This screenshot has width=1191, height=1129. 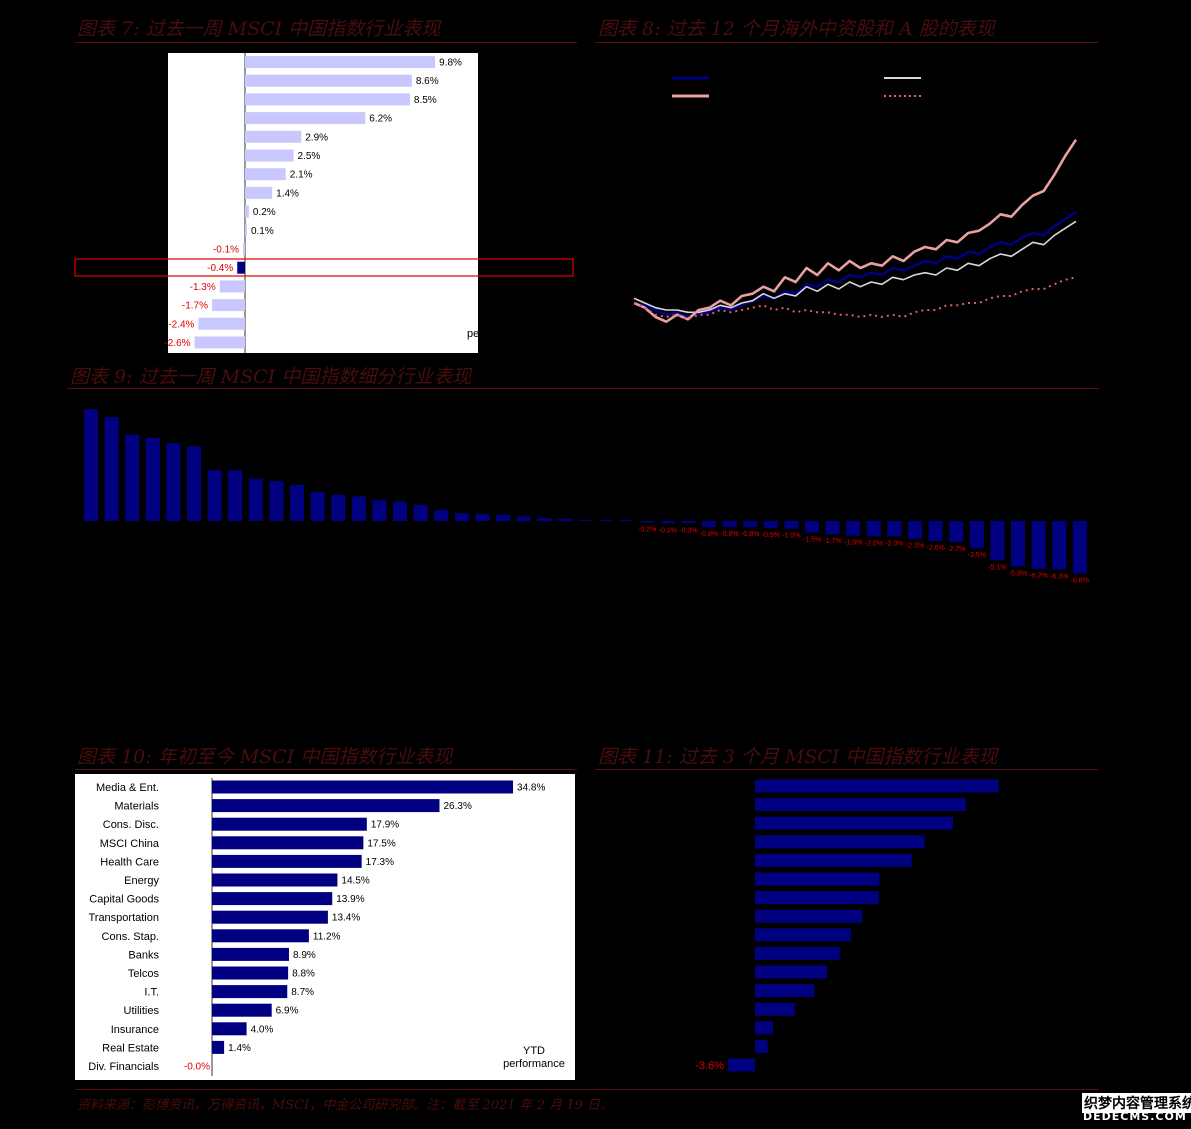 I want to click on chart9-bar-label: -2.7%, so click(x=956, y=549).